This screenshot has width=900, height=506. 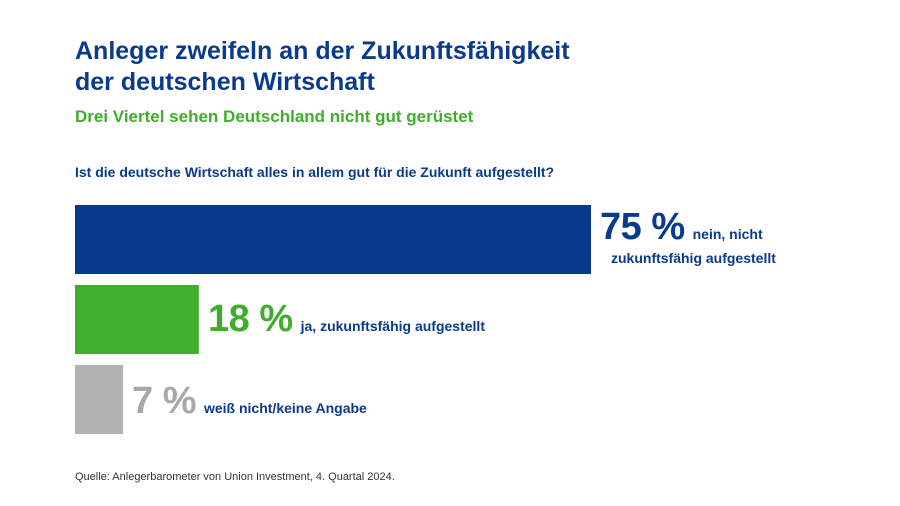 I want to click on category-label-nein-line2: zukunftsfähig aufgestellt, so click(x=693, y=258).